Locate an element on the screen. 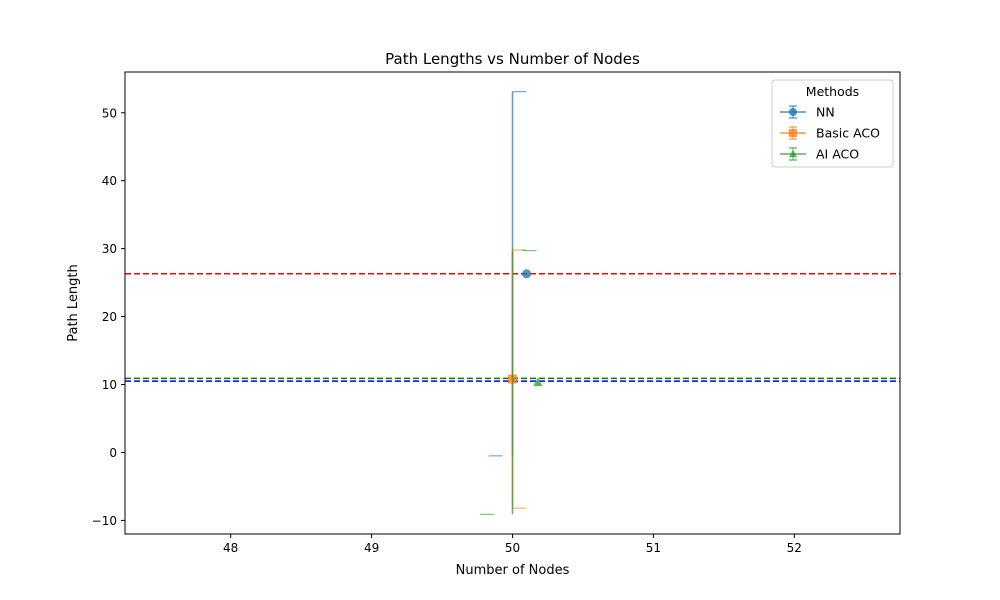  y-tick-label: 10 is located at coordinates (109, 385).